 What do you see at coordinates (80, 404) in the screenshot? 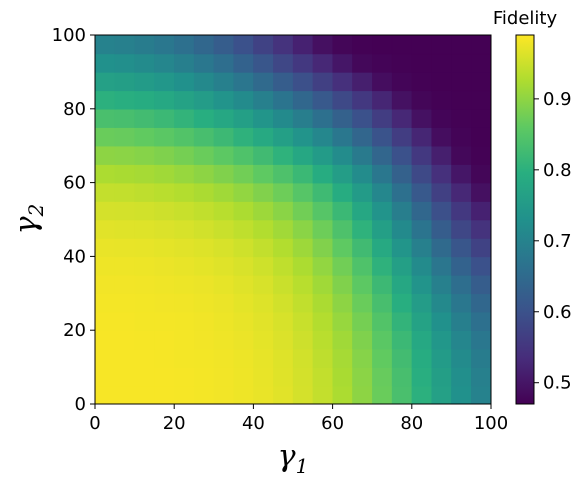
I see `y-tick-label: 0` at bounding box center [80, 404].